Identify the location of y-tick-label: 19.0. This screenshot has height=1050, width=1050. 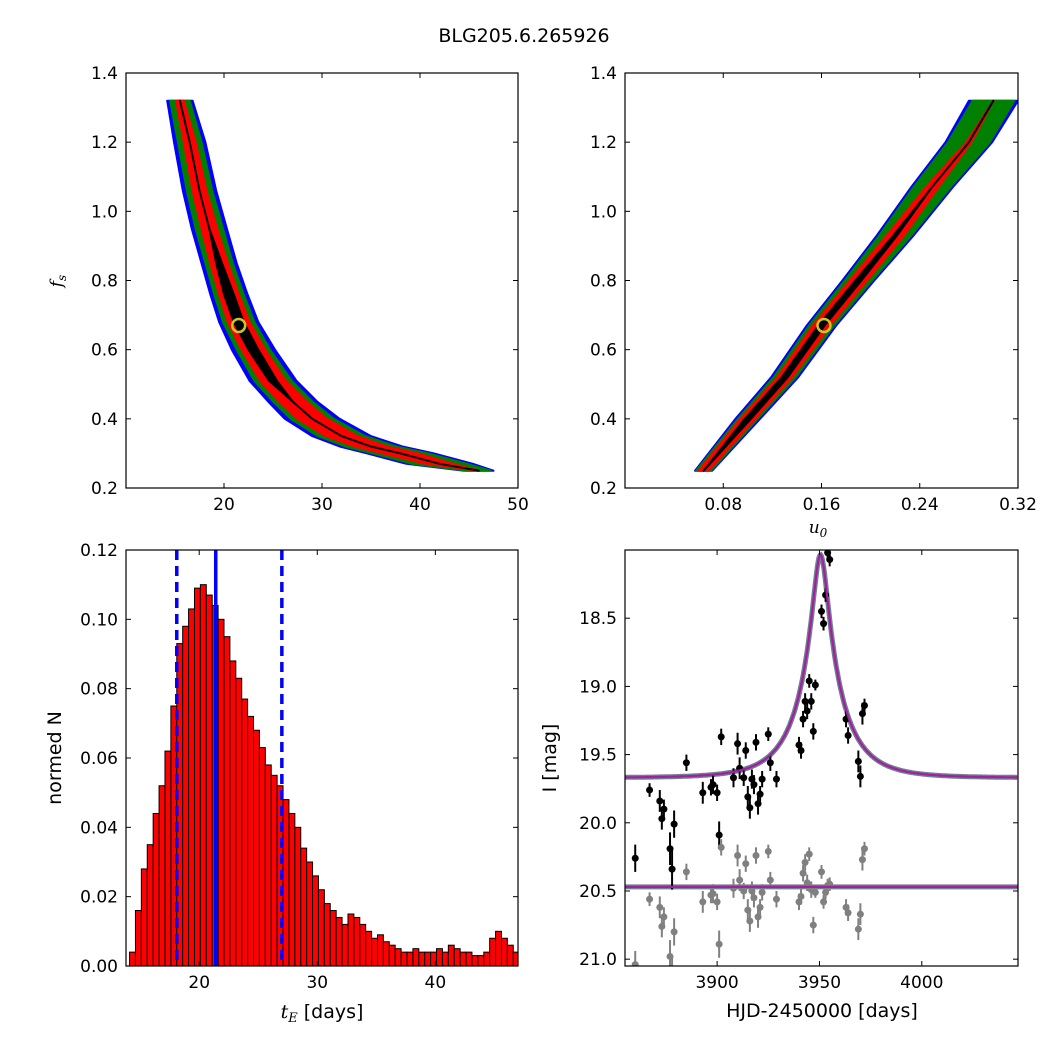
(598, 687).